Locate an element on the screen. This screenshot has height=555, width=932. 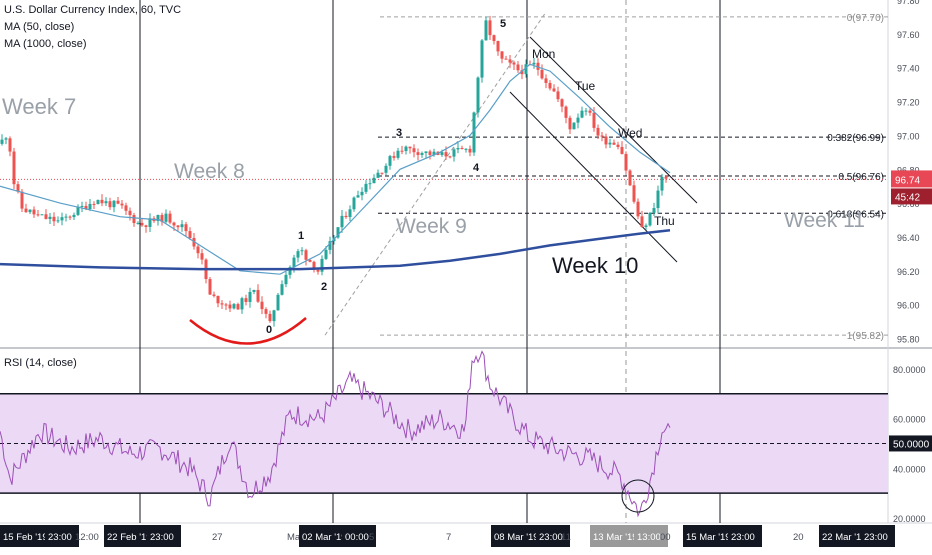
rsi-legend: RSI (14, close) is located at coordinates (40, 363).